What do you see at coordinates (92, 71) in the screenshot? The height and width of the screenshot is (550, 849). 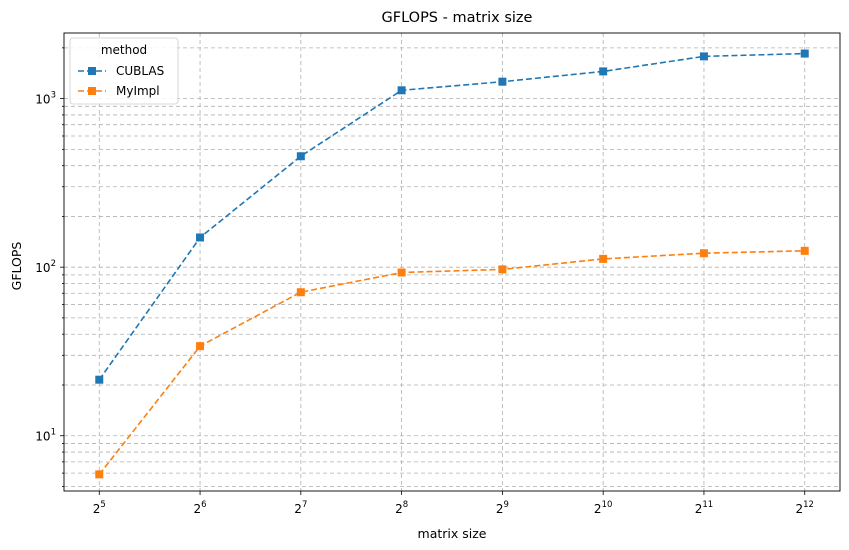 I see `legend-marker-cublas` at bounding box center [92, 71].